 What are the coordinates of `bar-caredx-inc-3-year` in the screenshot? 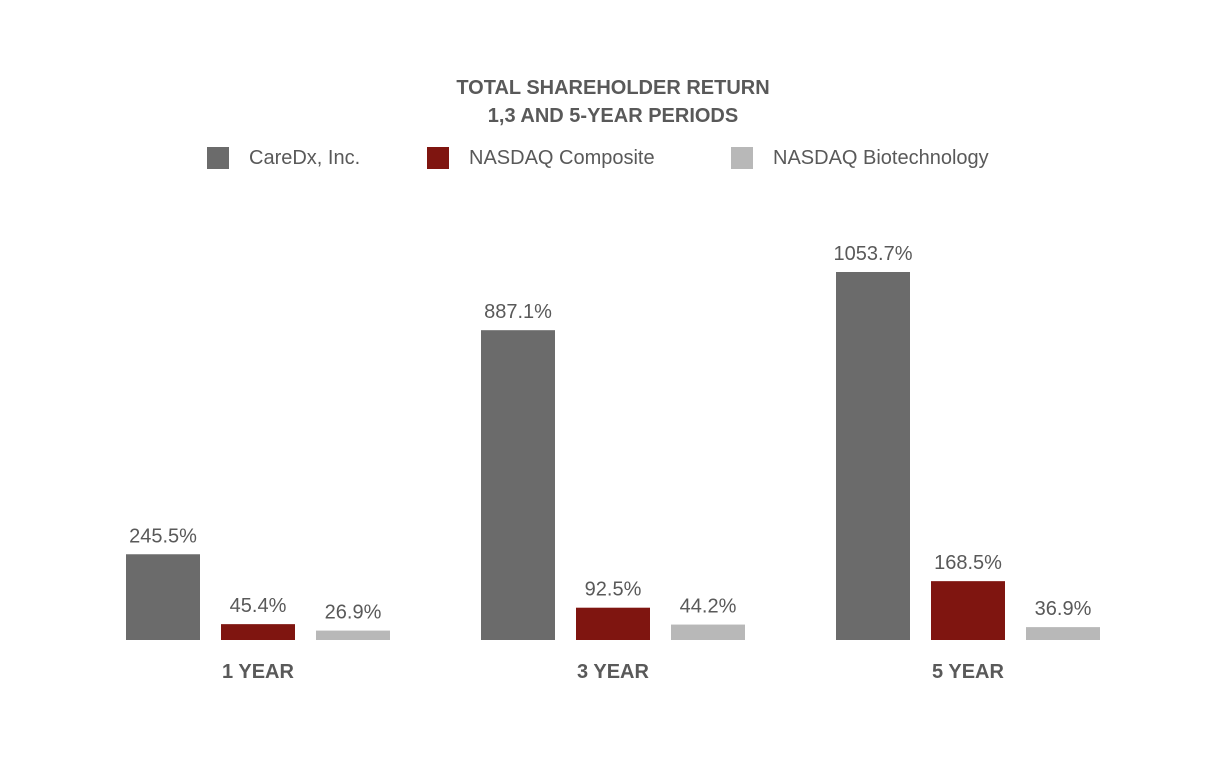 It's located at (518, 485).